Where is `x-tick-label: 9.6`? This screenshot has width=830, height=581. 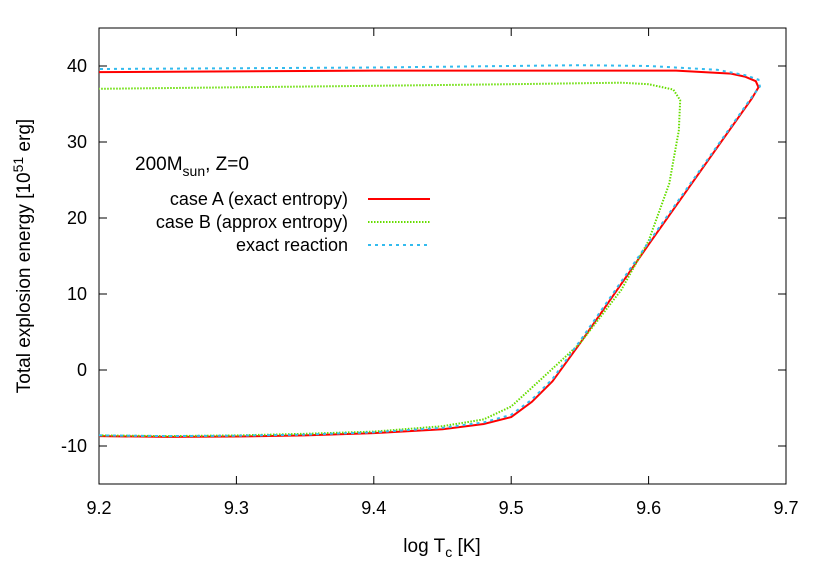
x-tick-label: 9.6 is located at coordinates (648, 508).